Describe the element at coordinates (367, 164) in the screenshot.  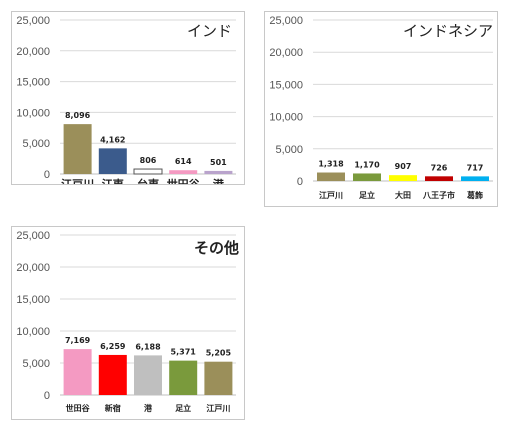
I see `data-label: 1,170` at that location.